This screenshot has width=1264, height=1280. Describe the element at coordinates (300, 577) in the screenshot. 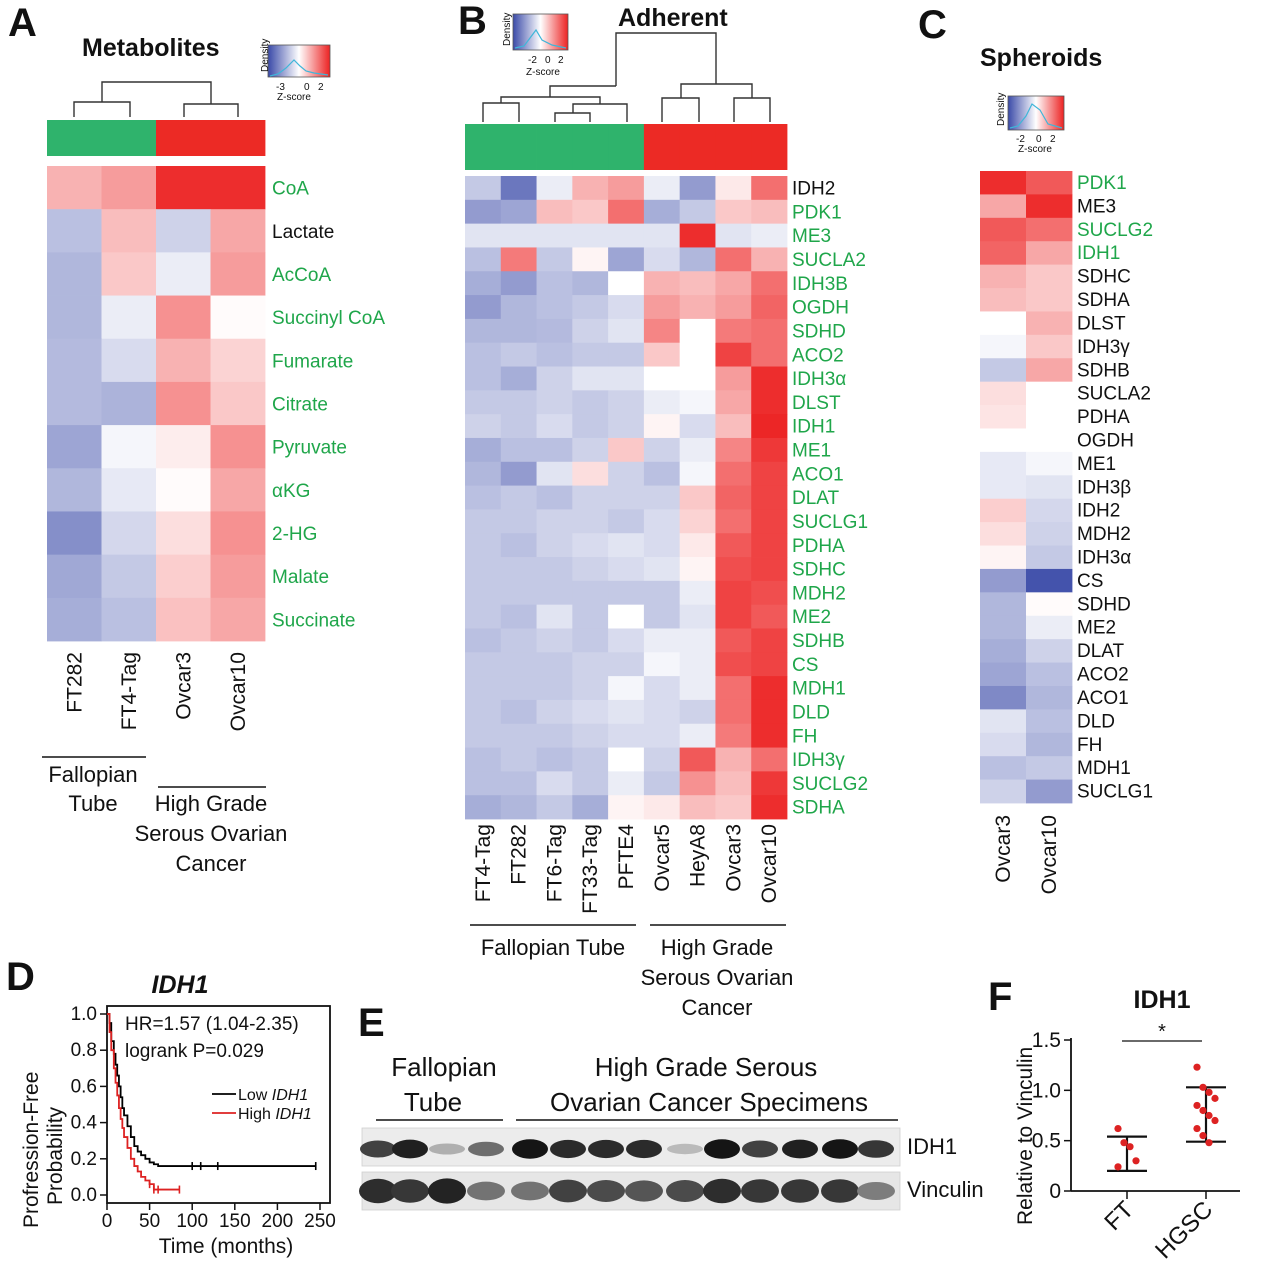

I see `row-label: Malate` at that location.